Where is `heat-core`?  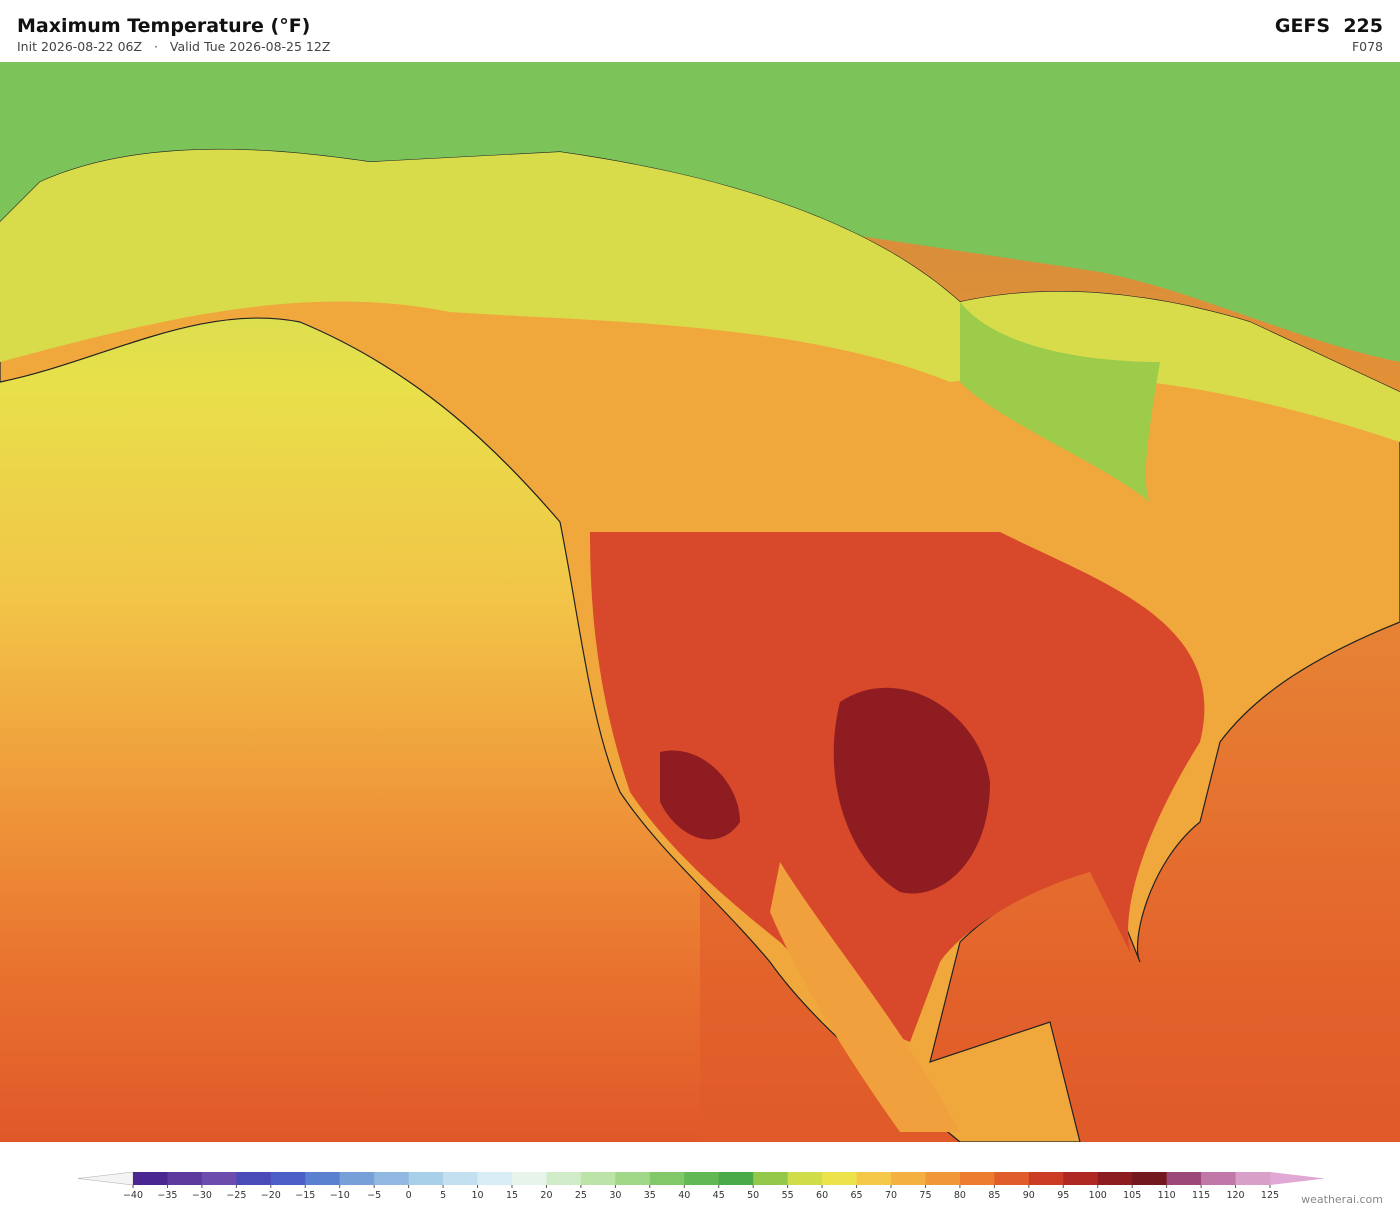 heat-core is located at coordinates (911, 790).